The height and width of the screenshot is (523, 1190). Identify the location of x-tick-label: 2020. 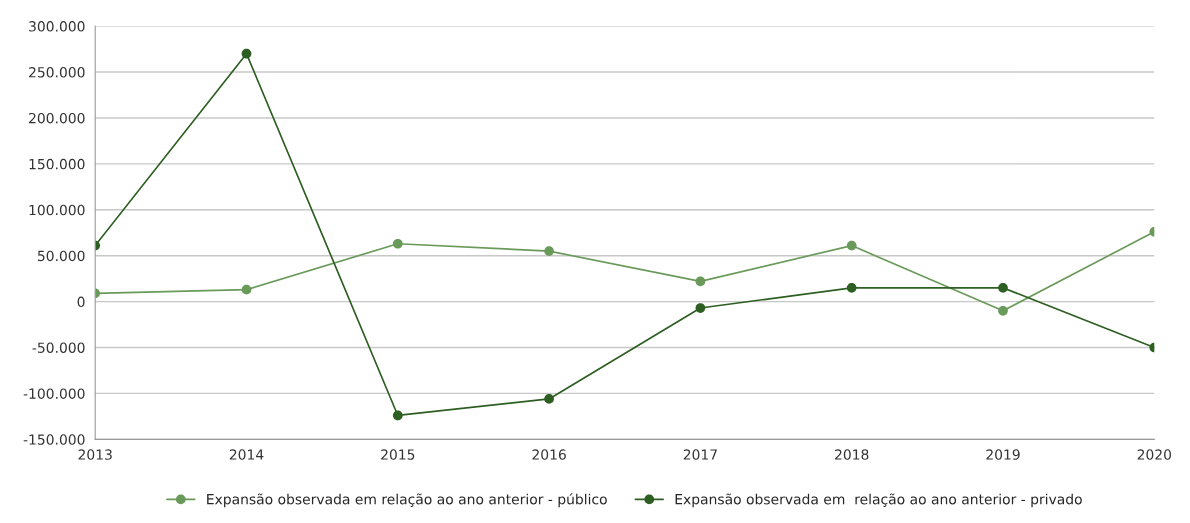
(1154, 454).